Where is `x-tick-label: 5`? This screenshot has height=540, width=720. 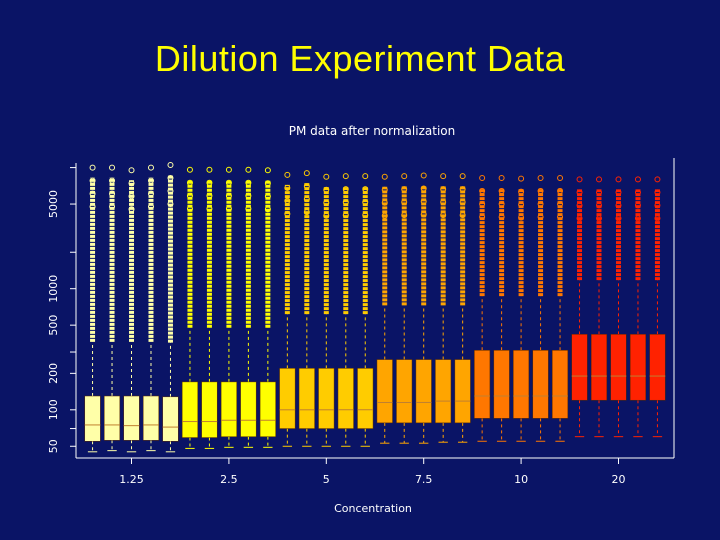
x-tick-label: 5 is located at coordinates (326, 479).